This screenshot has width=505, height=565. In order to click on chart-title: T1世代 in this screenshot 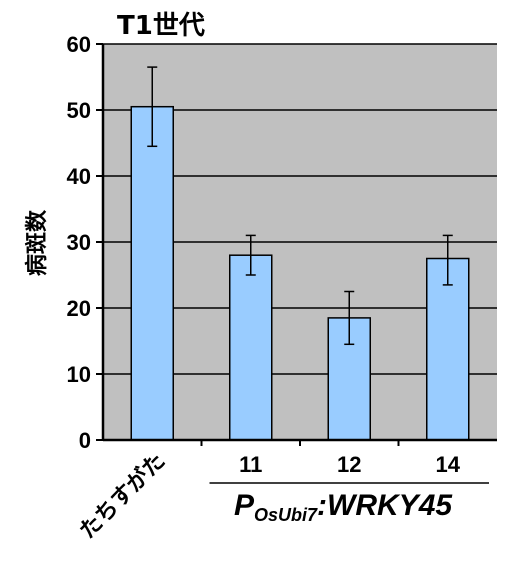, I will do `click(161, 26)`.